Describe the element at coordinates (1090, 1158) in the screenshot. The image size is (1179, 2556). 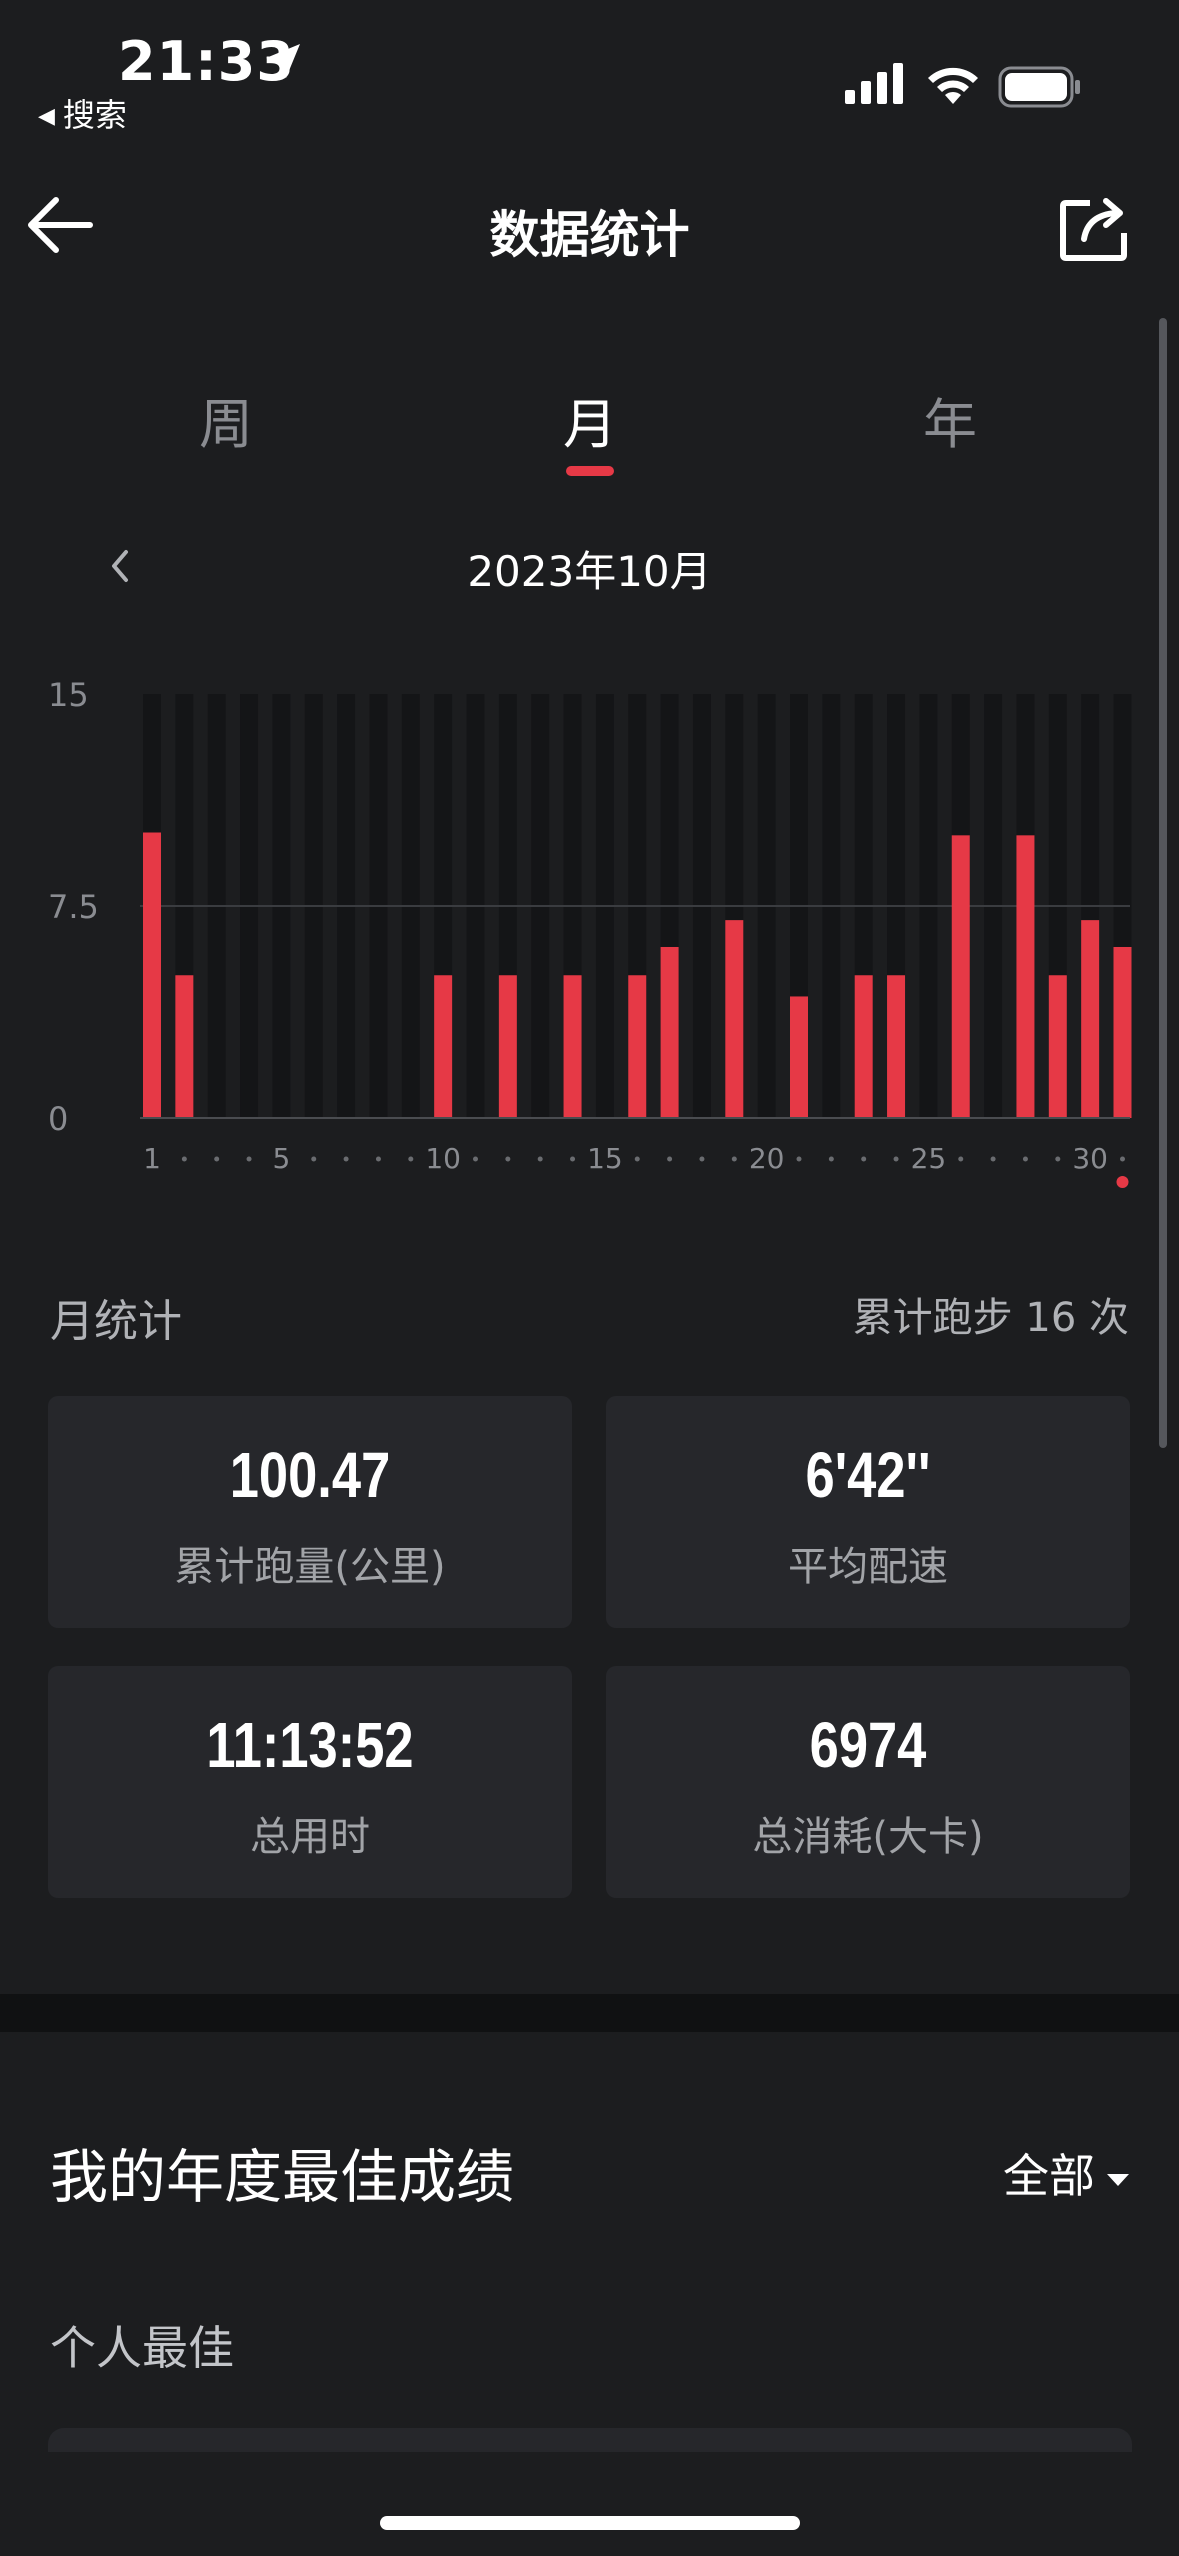
I see `x-tick-label: 30` at that location.